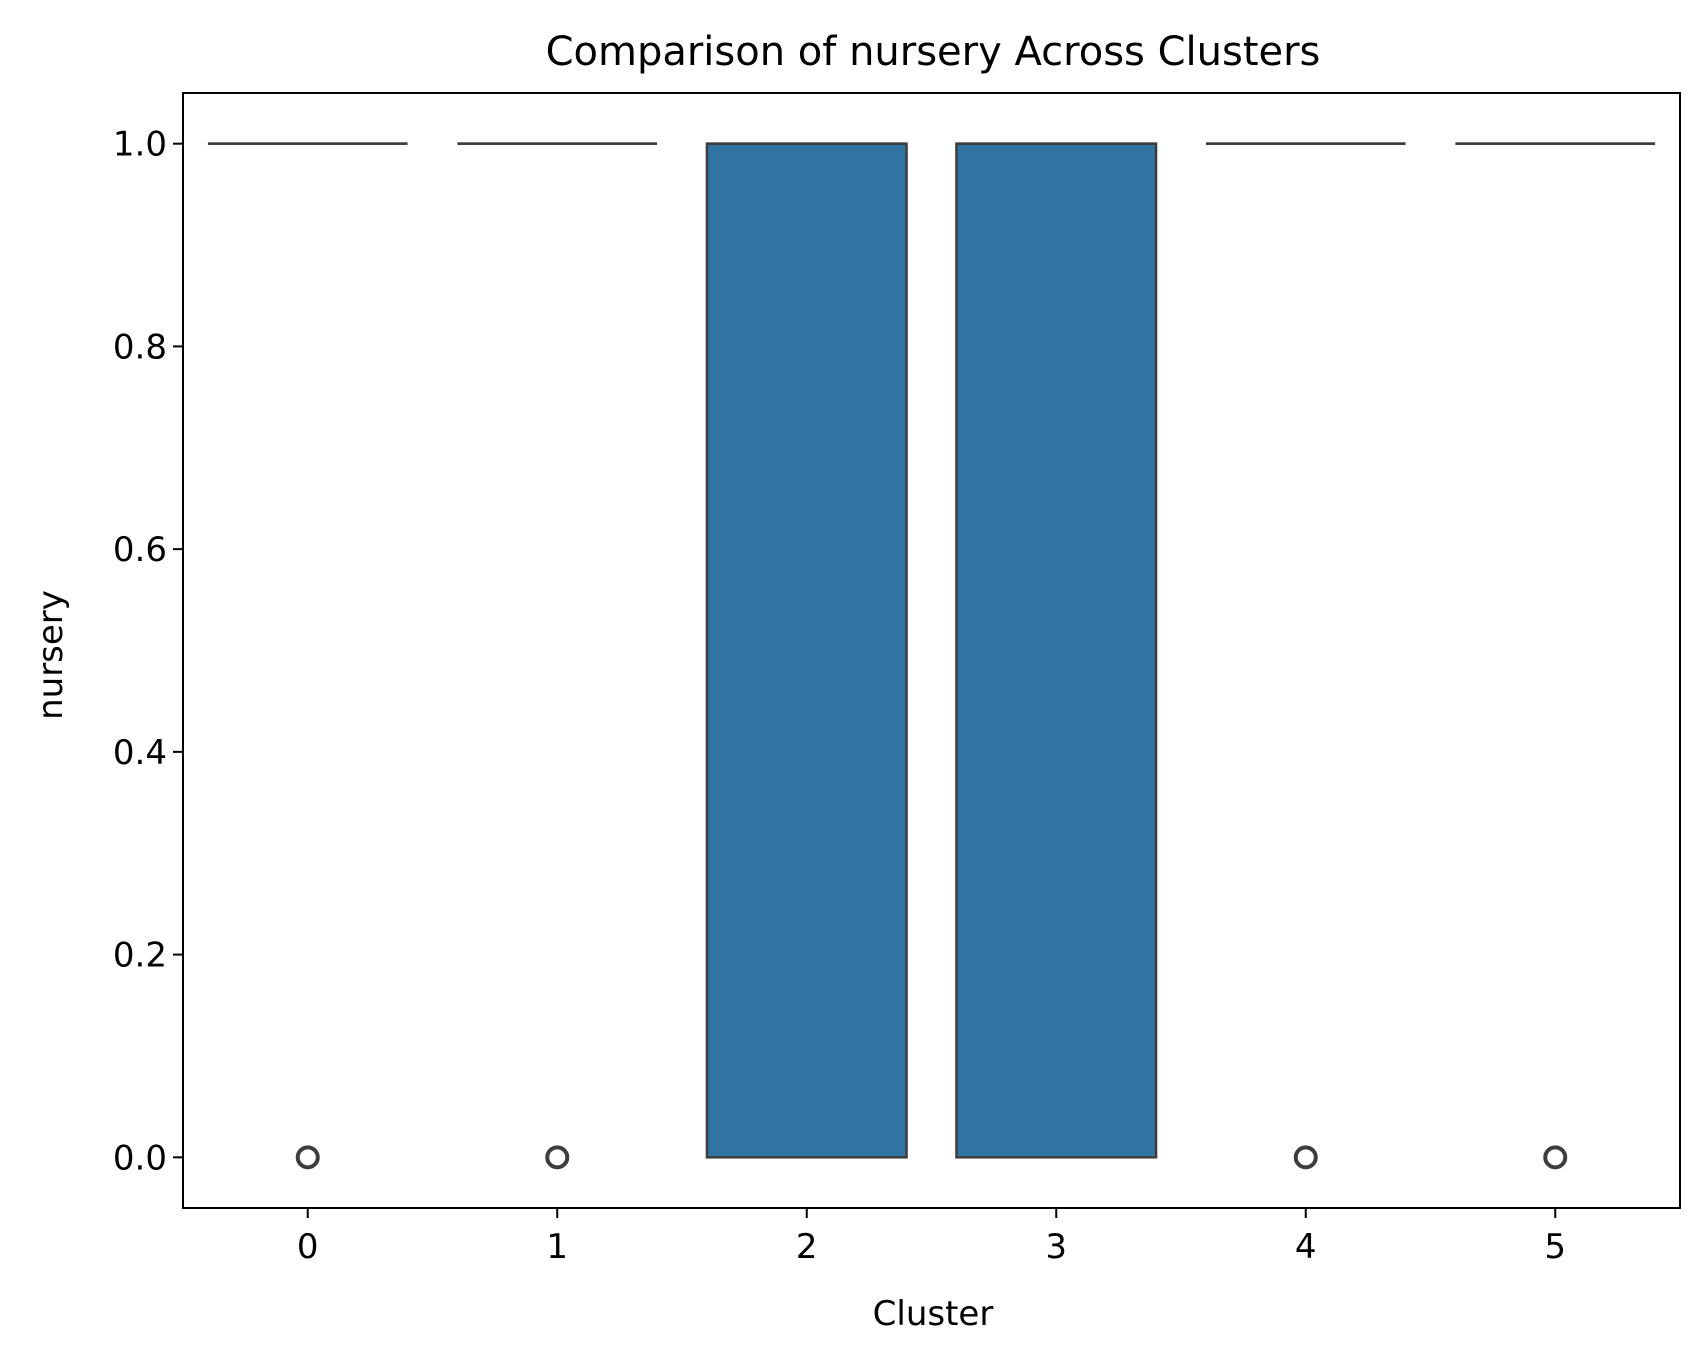 This screenshot has width=1700, height=1362. Describe the element at coordinates (557, 1247) in the screenshot. I see `x-tick-label: 1` at that location.